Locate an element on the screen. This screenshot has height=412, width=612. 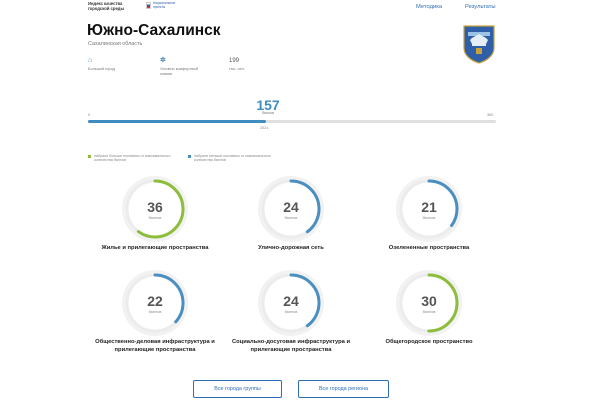
scale-min: 0 is located at coordinates (89, 115).